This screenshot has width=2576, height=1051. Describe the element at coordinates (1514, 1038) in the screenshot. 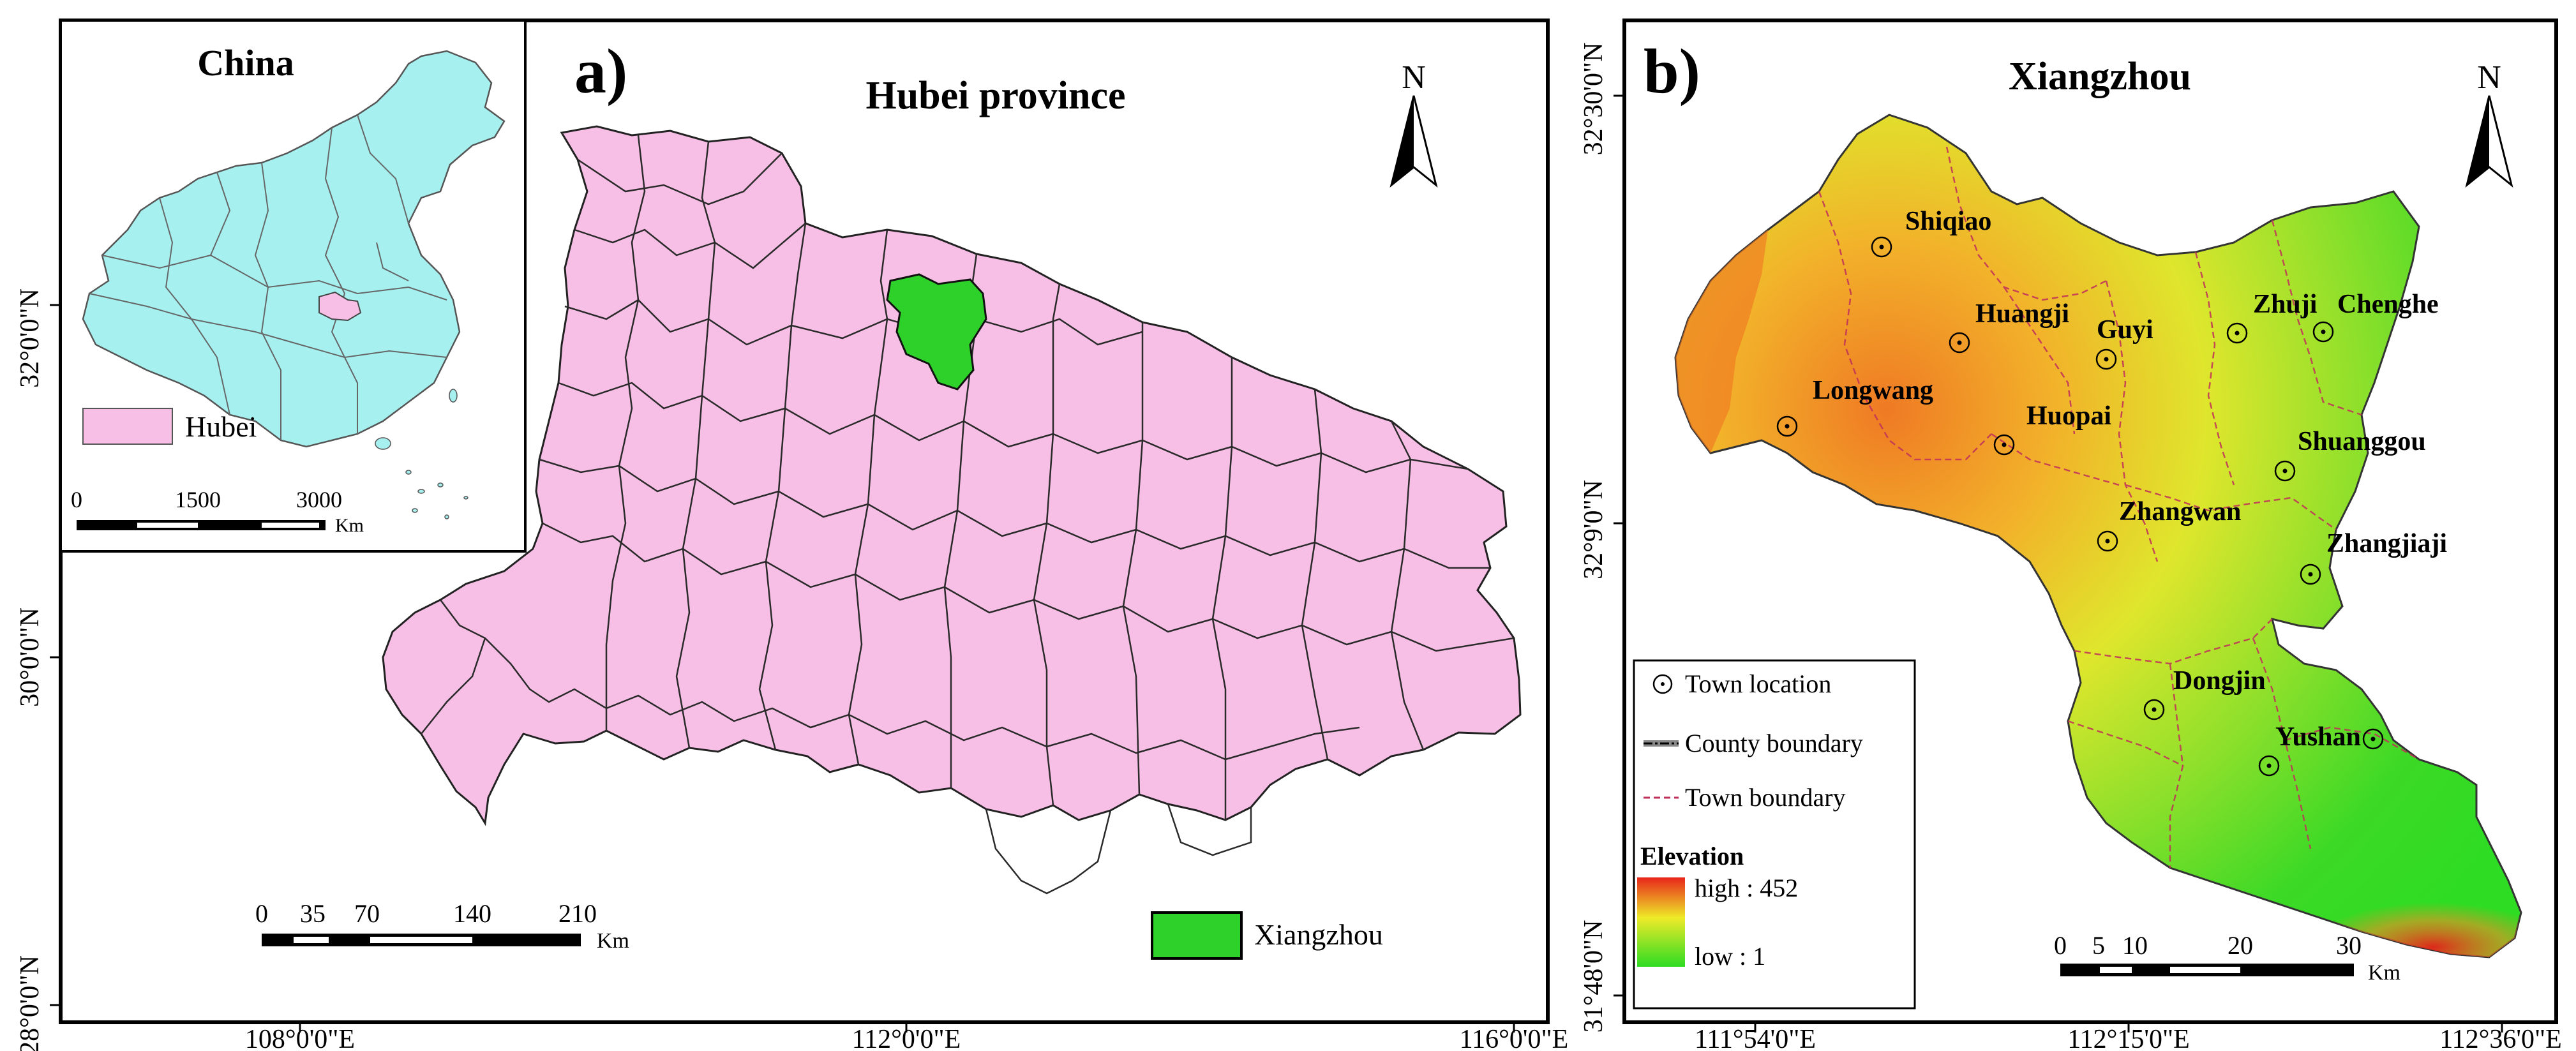

I see `lon-label-a-2: 116°0'0"E` at that location.